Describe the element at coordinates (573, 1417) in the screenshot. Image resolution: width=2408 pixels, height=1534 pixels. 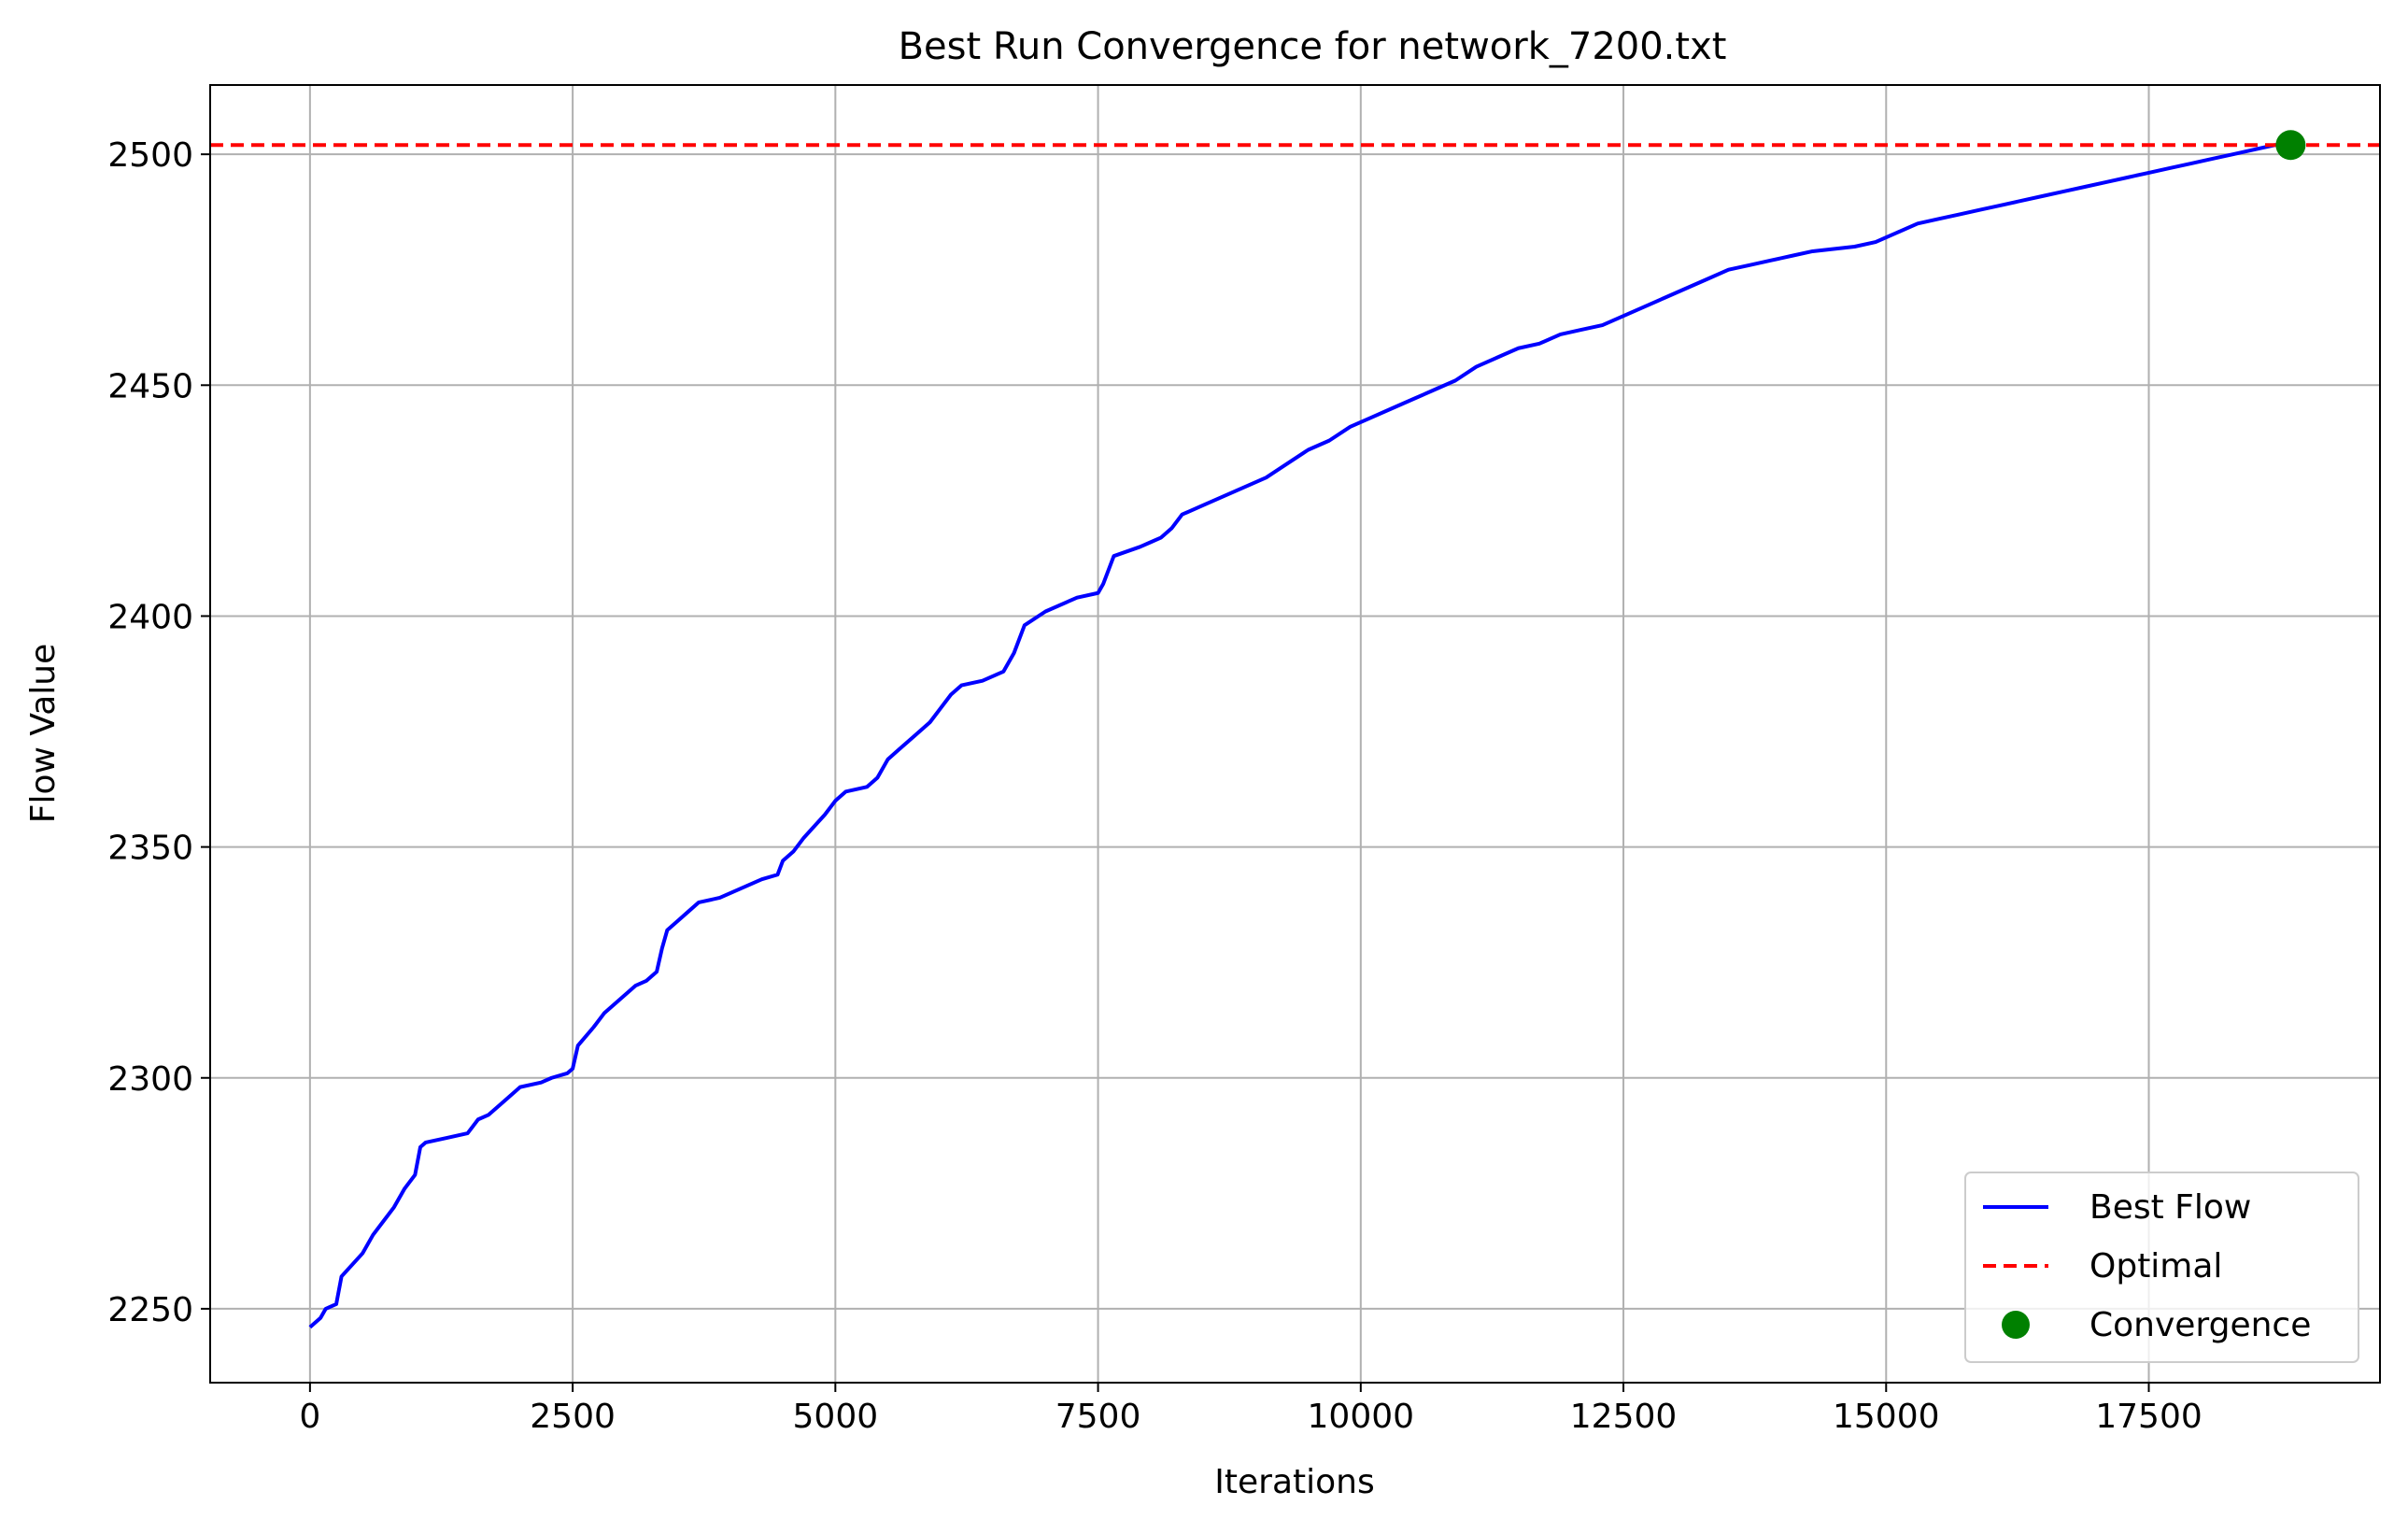
I see `x-tick-label: 2500` at that location.